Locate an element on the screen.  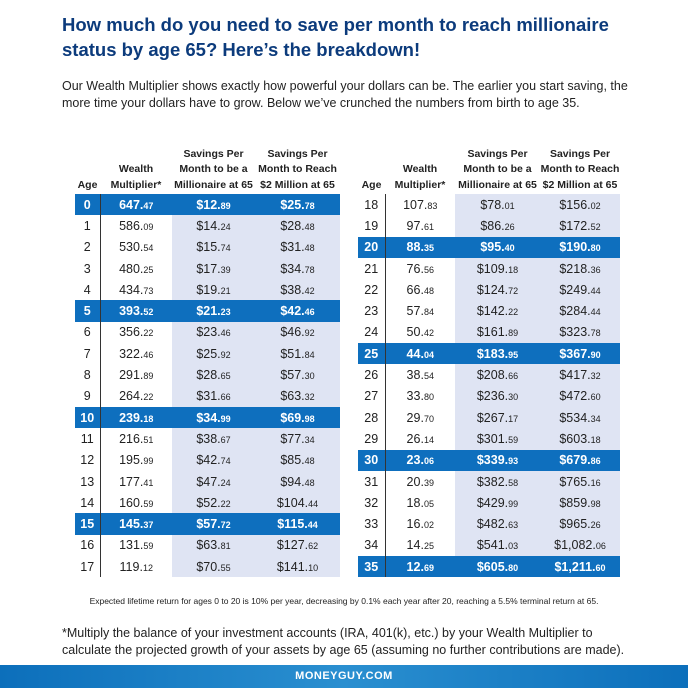
cell: 393.52 is located at coordinates (136, 311).